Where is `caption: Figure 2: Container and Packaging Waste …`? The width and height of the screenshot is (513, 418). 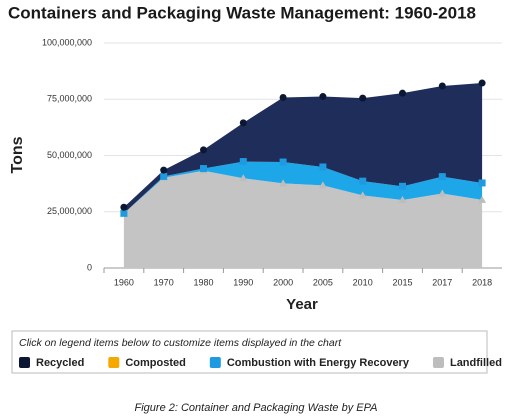 caption: Figure 2: Container and Packaging Waste … is located at coordinates (256, 408).